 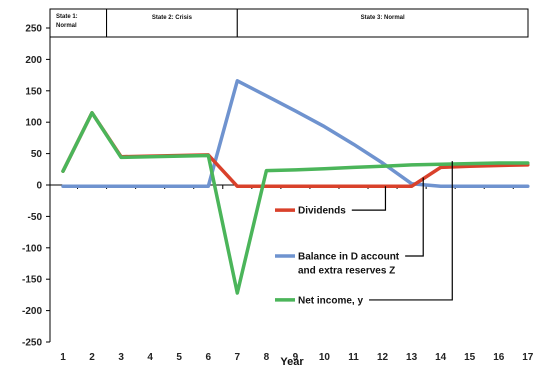 What do you see at coordinates (330, 300) in the screenshot?
I see `legend-label: Net income, y` at bounding box center [330, 300].